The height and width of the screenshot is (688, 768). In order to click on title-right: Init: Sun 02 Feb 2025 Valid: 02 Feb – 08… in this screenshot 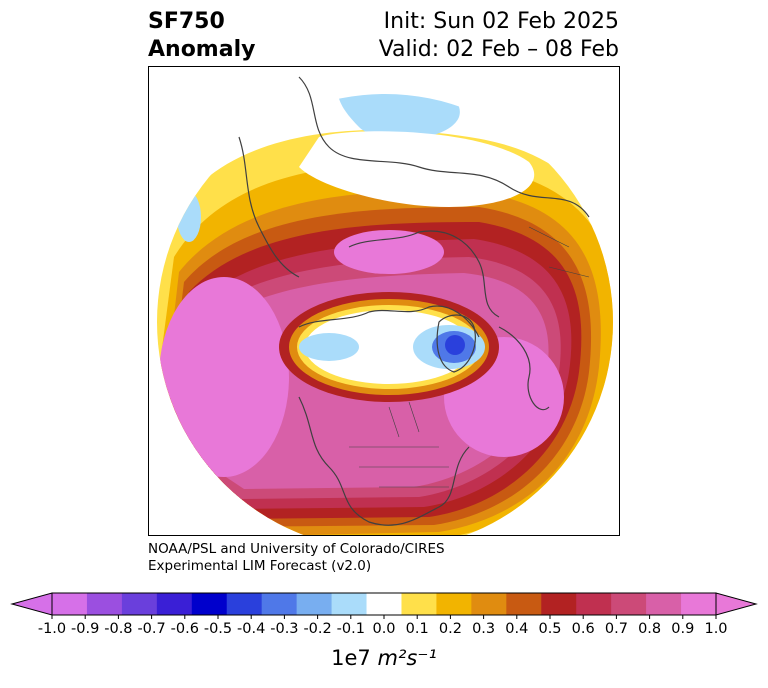, I will do `click(499, 36)`.